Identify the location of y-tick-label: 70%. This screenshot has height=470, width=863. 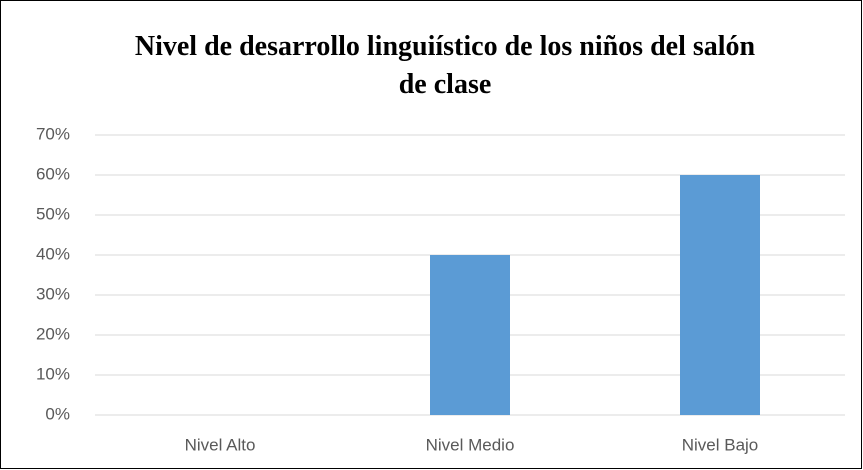
(53, 133).